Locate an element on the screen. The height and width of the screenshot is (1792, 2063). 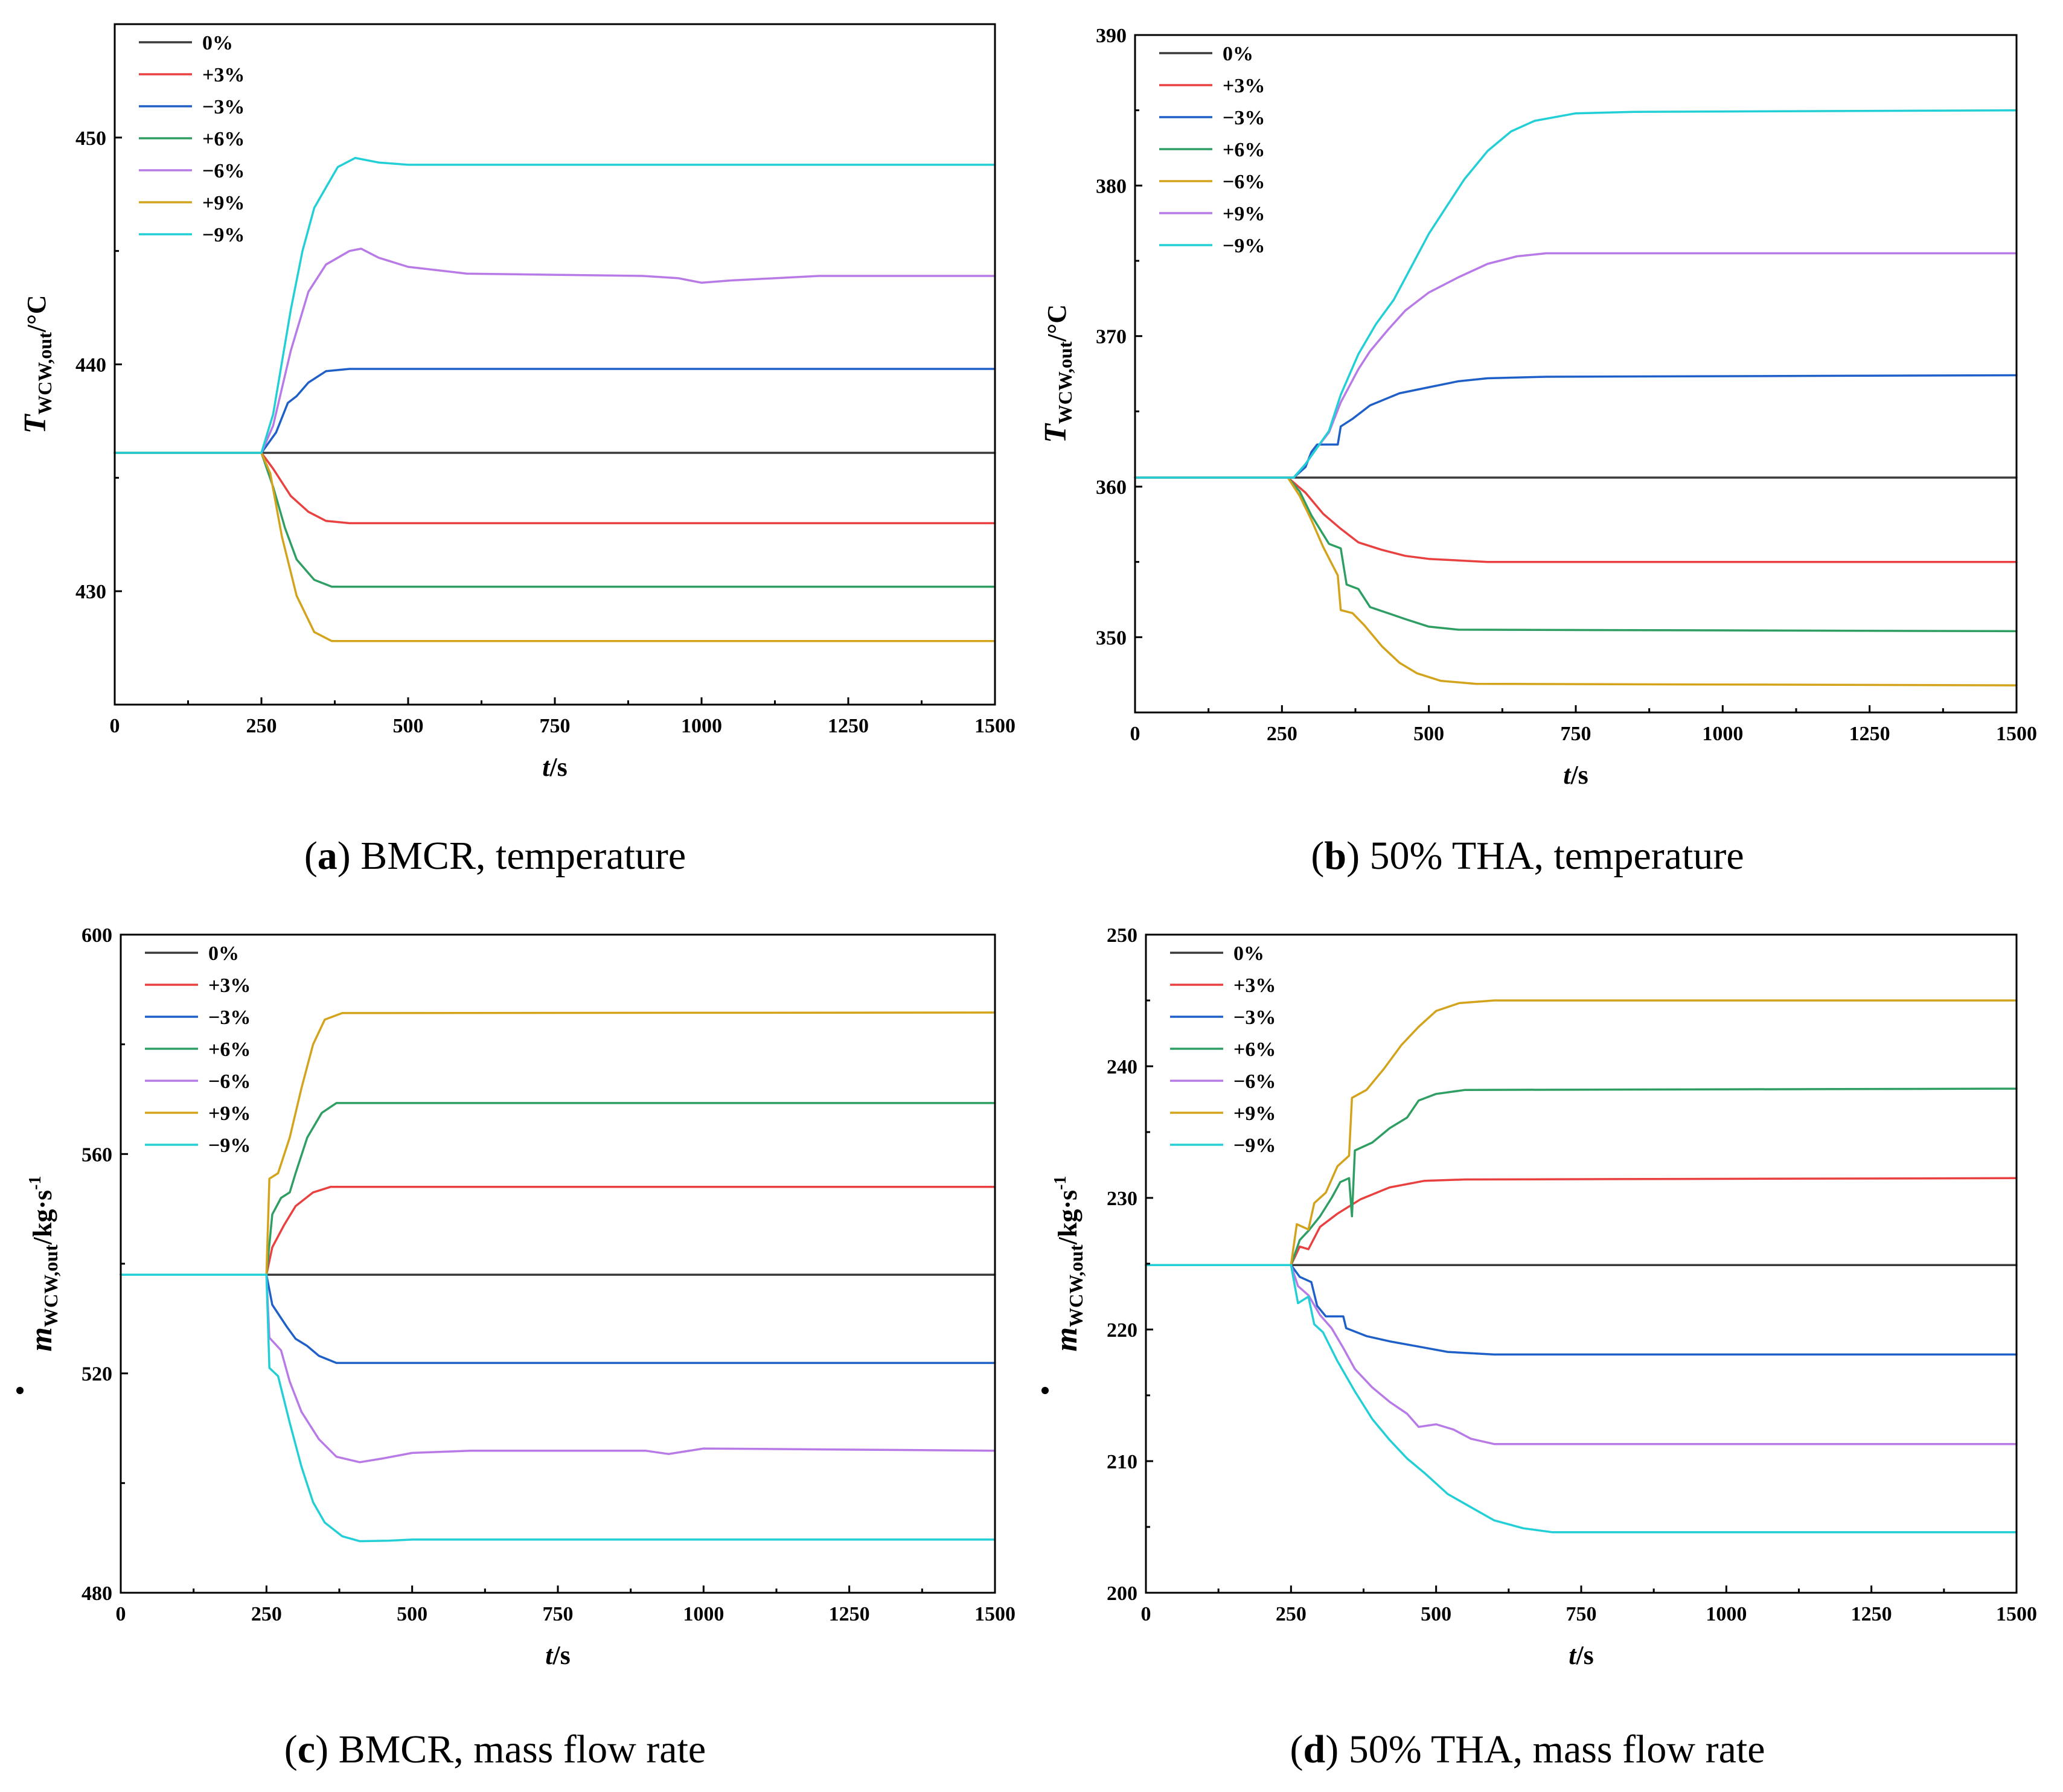
caption-letter: a is located at coordinates (327, 856).